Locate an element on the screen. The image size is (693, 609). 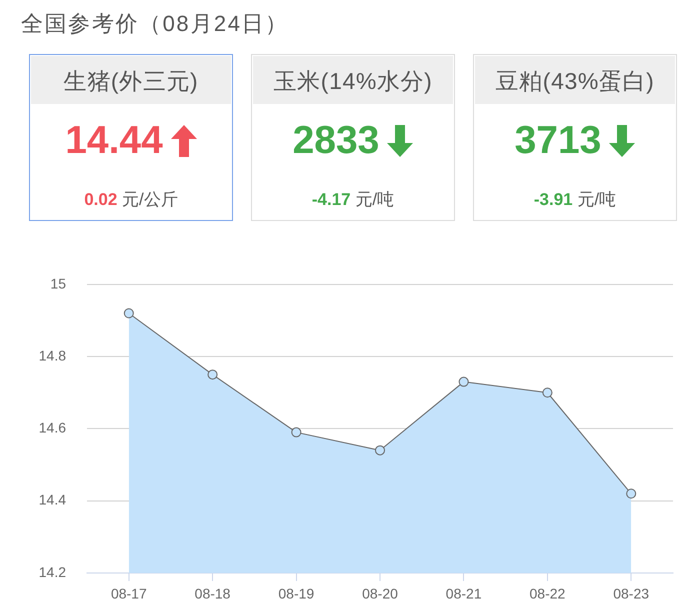
y-tick-label: 15 is located at coordinates (58, 283).